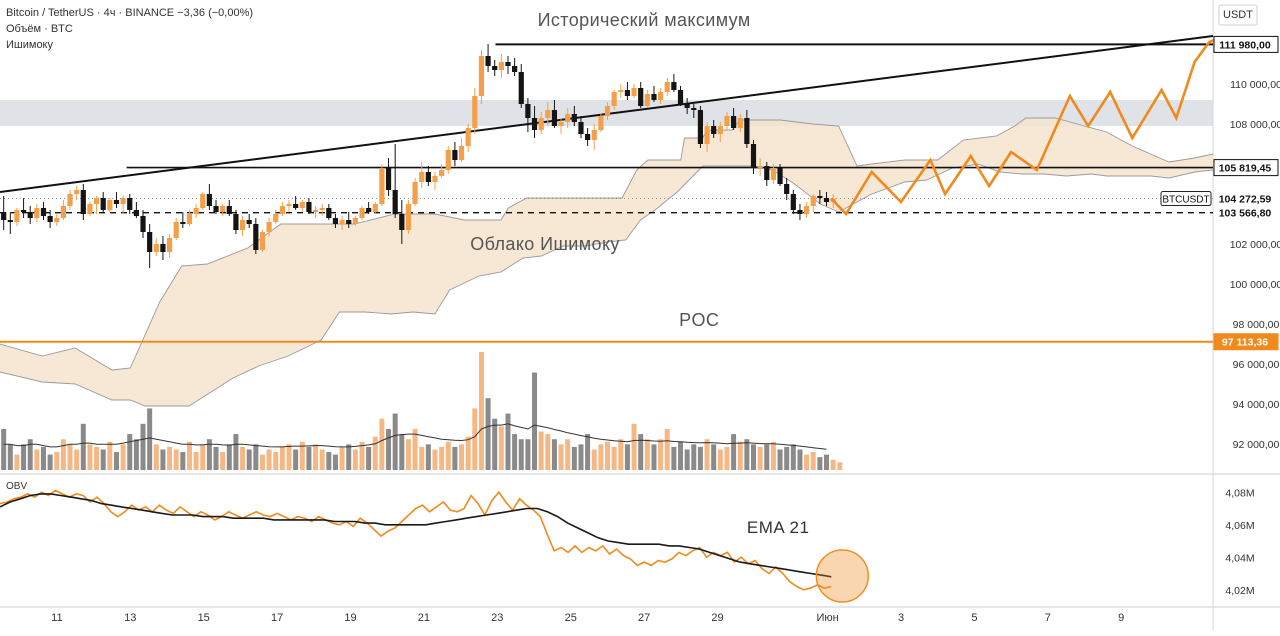 Image resolution: width=1280 pixels, height=636 pixels. What do you see at coordinates (717, 618) in the screenshot?
I see `time-tick: 29` at bounding box center [717, 618].